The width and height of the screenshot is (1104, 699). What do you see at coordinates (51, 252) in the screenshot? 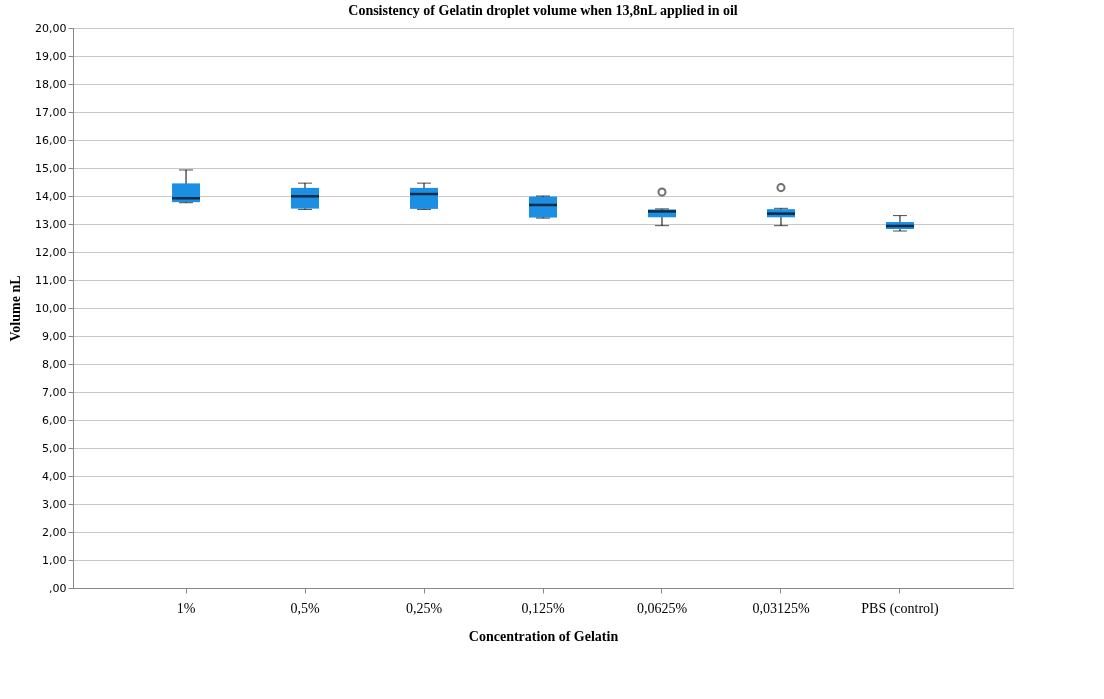
I see `y-tick-label: 12,00` at bounding box center [51, 252].